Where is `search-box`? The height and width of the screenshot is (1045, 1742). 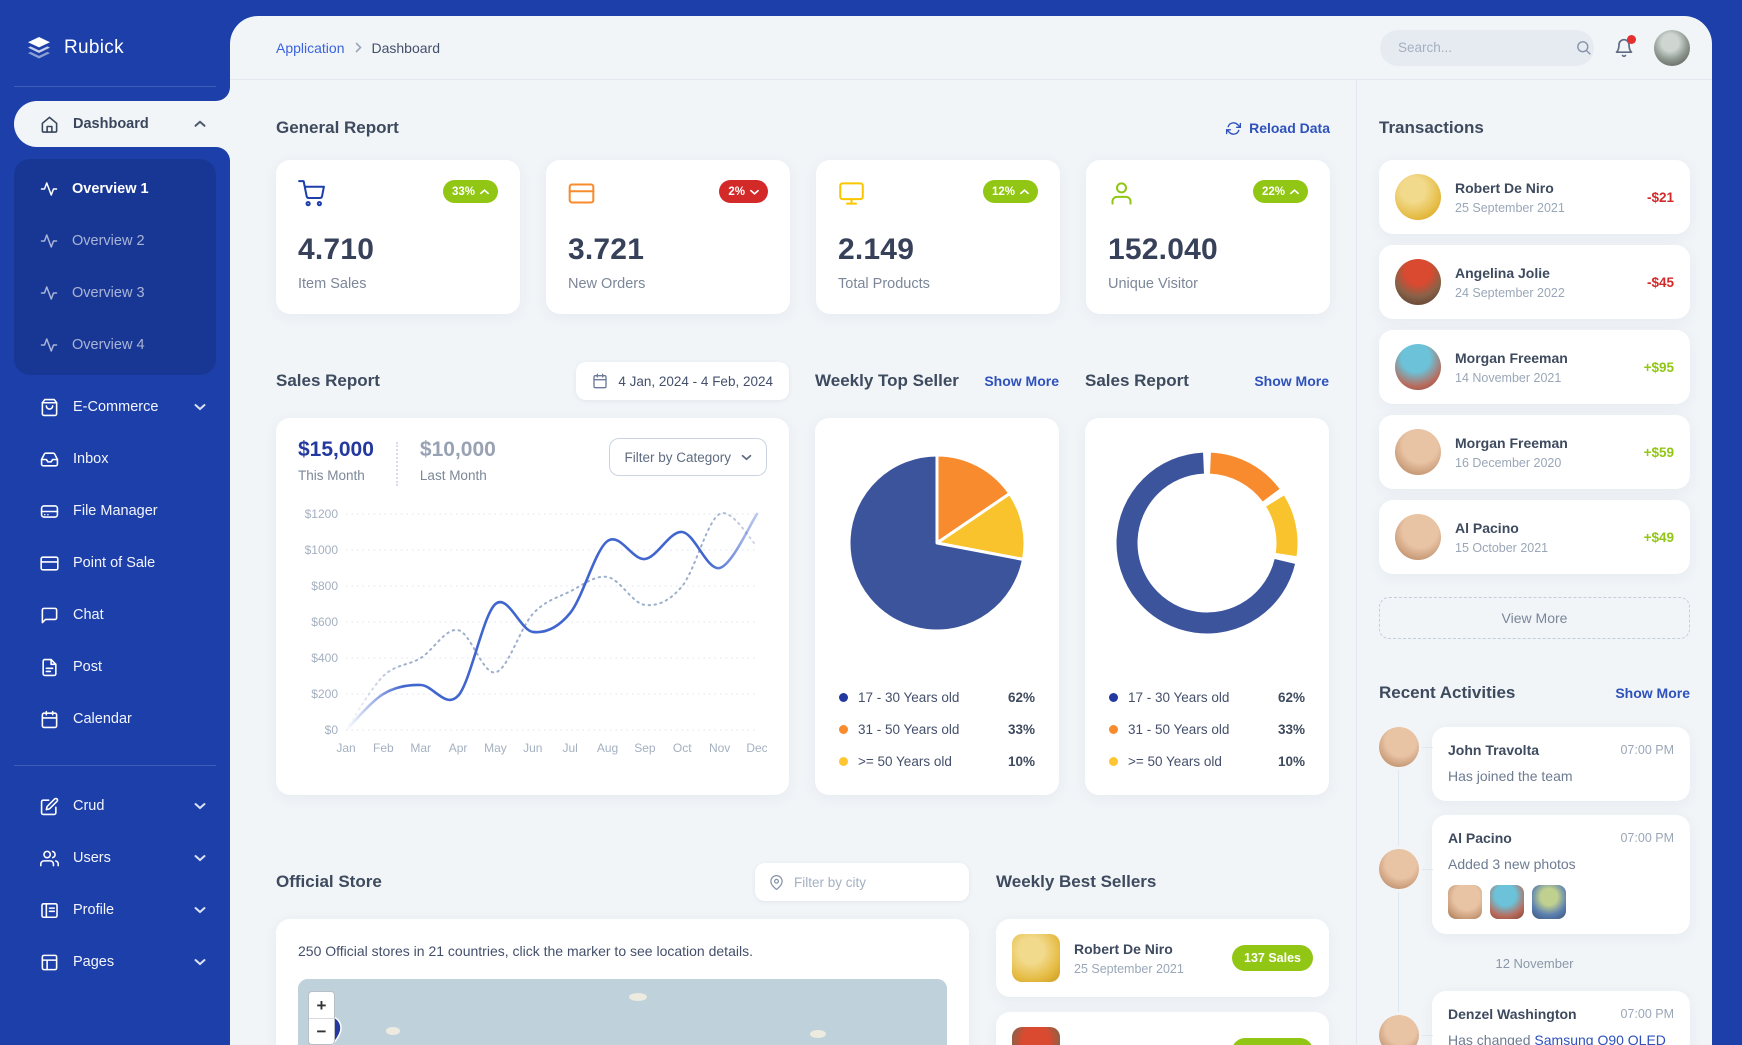
search-box is located at coordinates (1487, 47).